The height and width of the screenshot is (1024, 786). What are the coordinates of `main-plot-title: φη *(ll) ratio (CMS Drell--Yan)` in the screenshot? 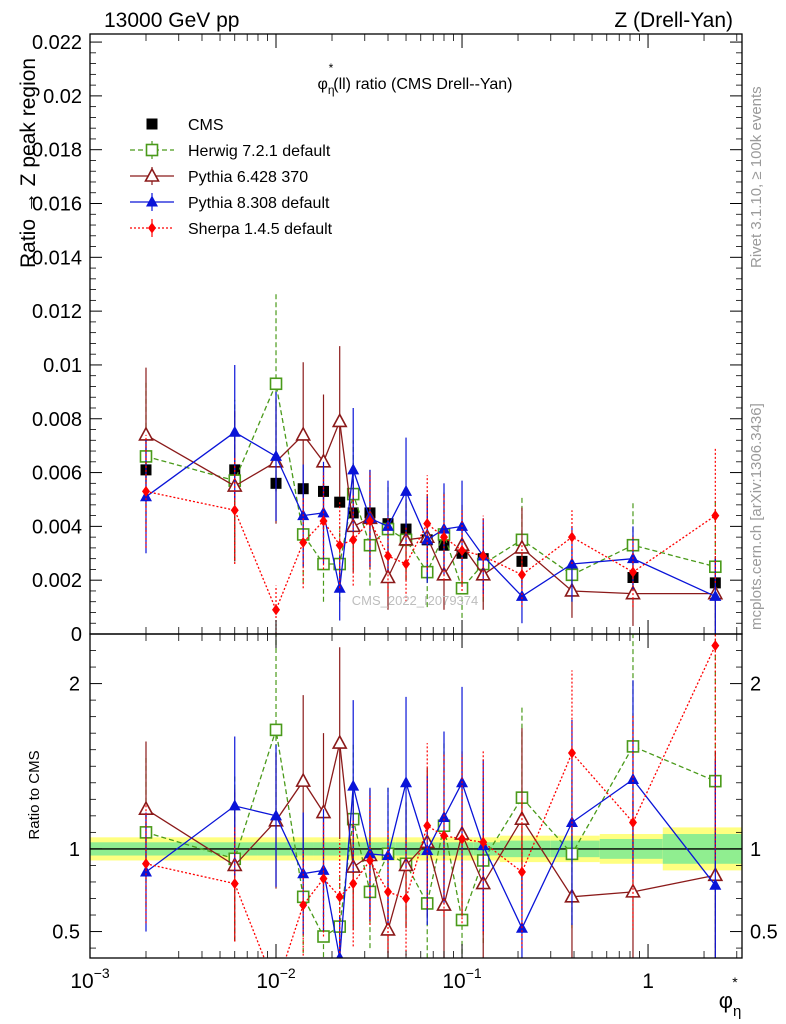 It's located at (415, 79).